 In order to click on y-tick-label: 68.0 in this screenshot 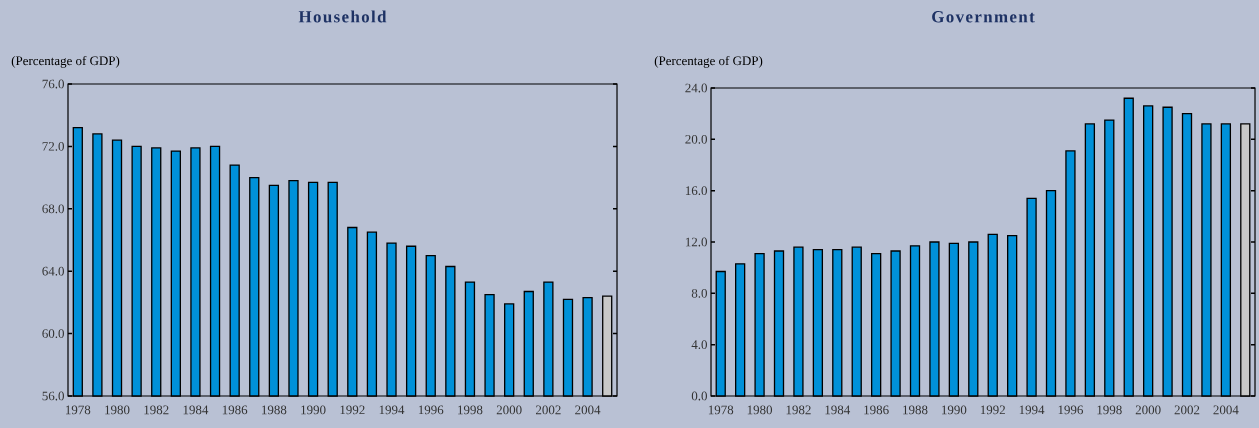, I will do `click(53, 209)`.